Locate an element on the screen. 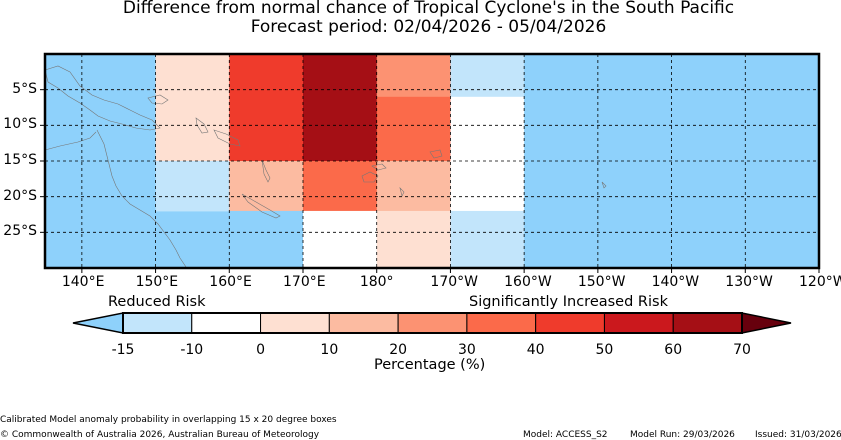  coast-samoa is located at coordinates (436, 154).